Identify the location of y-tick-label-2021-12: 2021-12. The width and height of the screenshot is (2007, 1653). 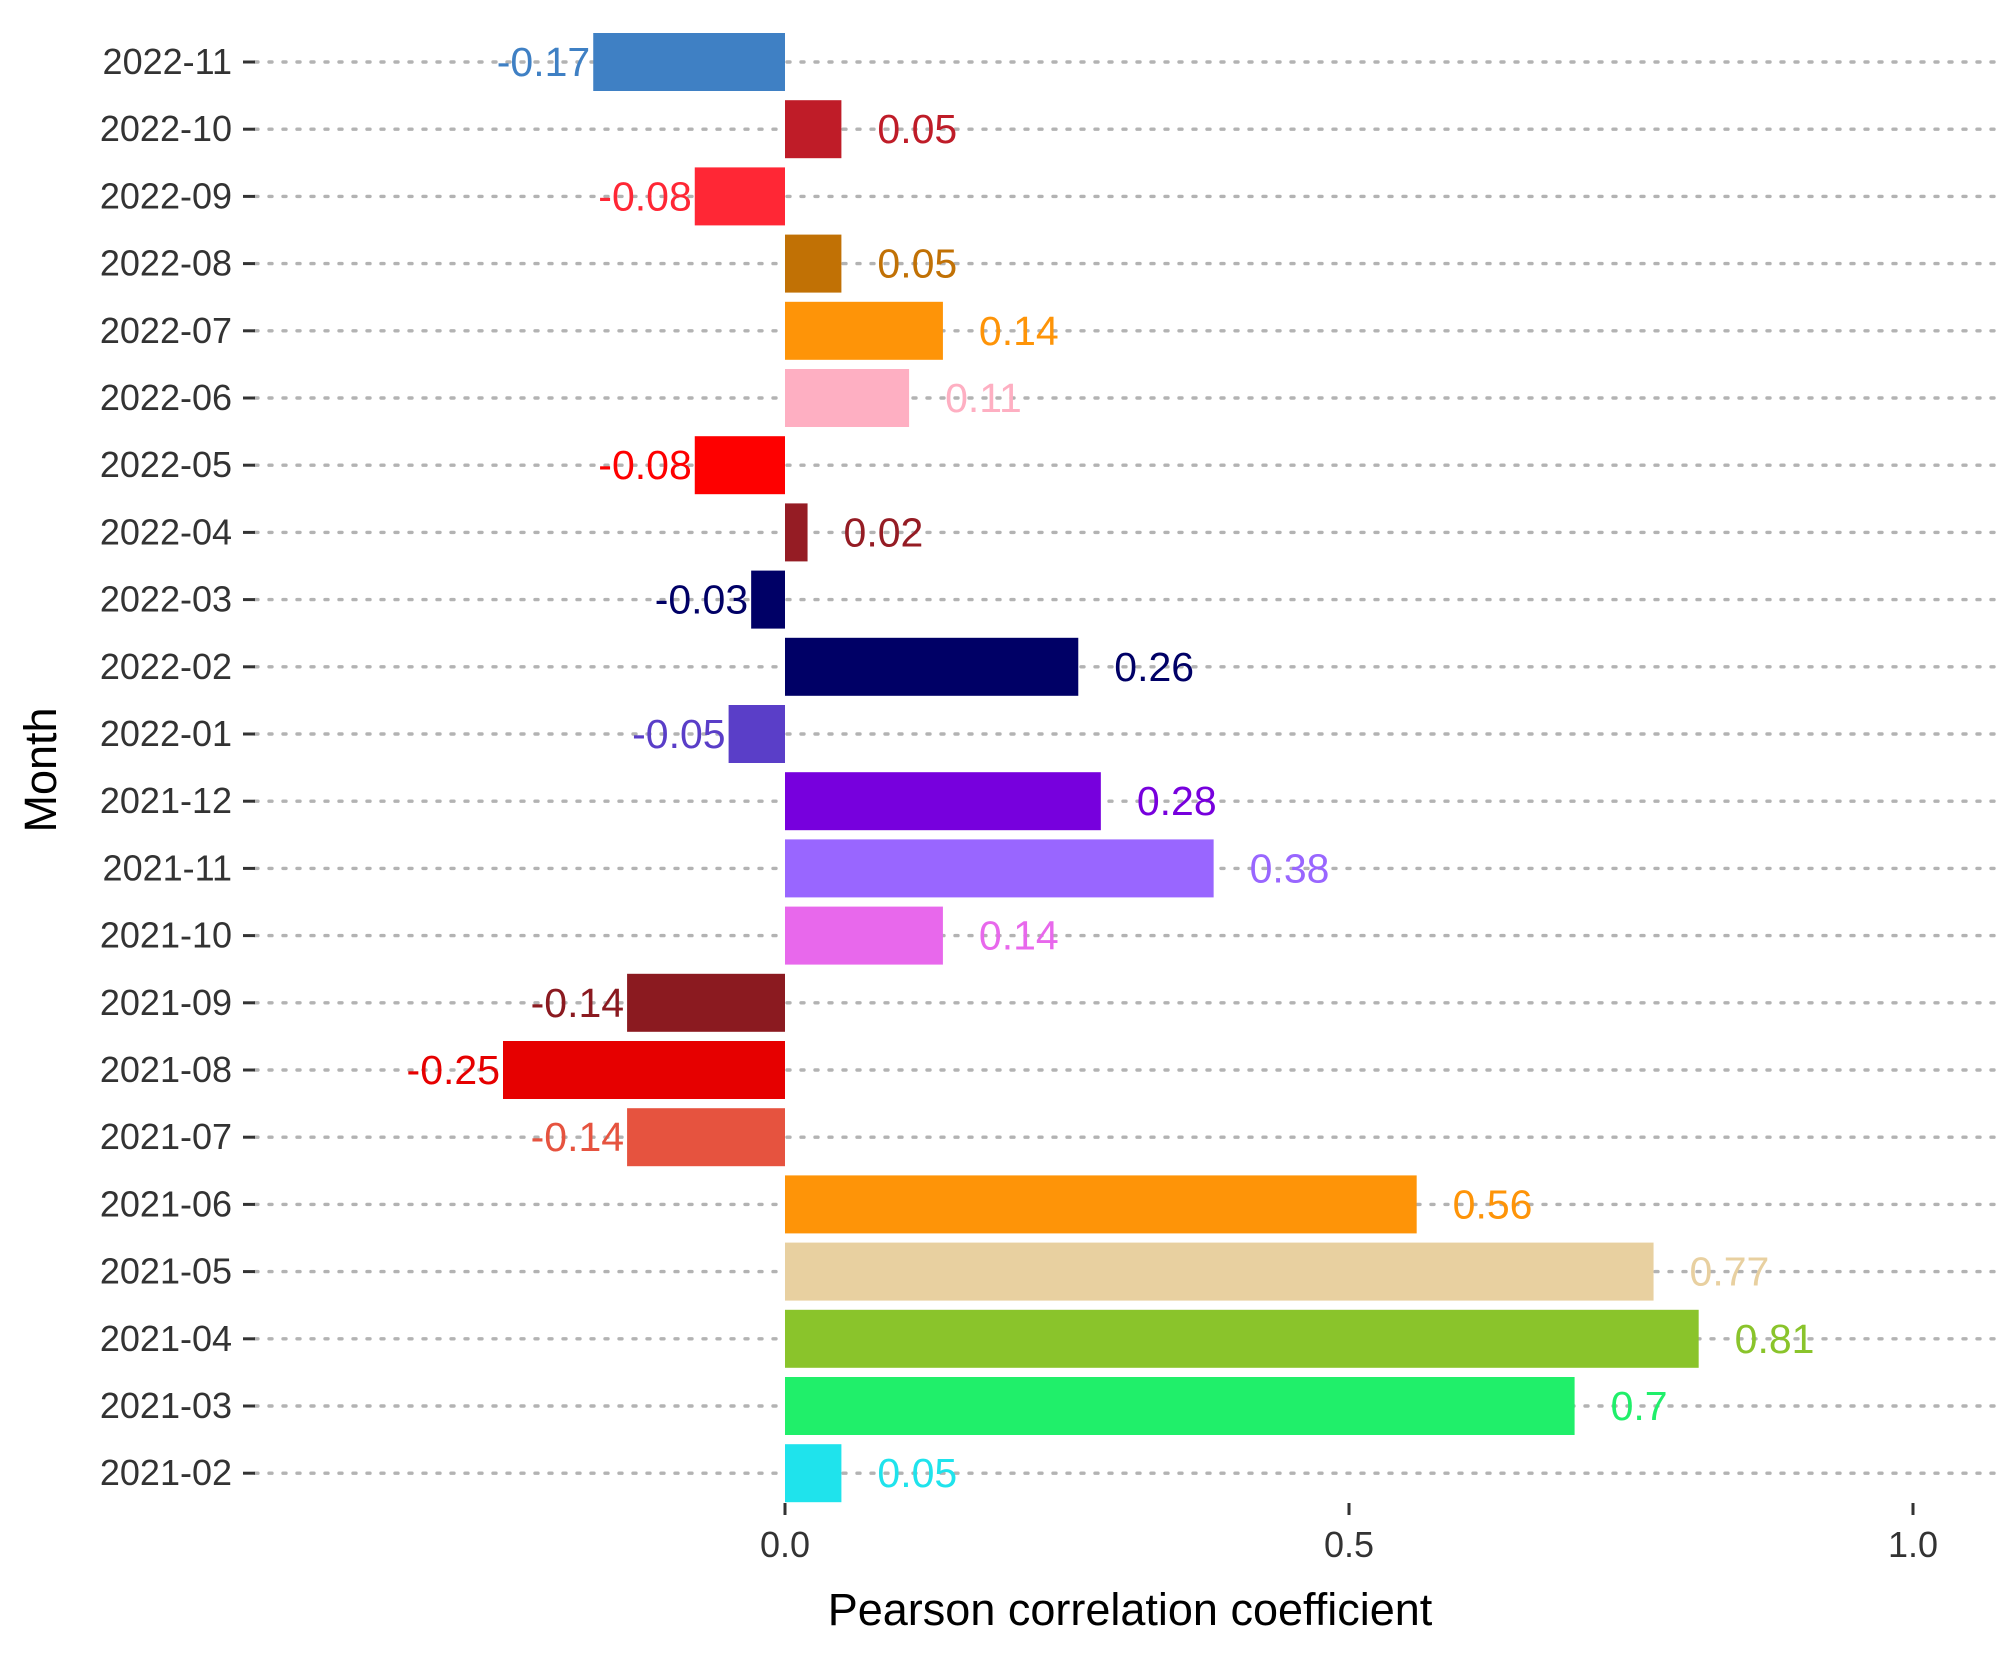
(166, 800).